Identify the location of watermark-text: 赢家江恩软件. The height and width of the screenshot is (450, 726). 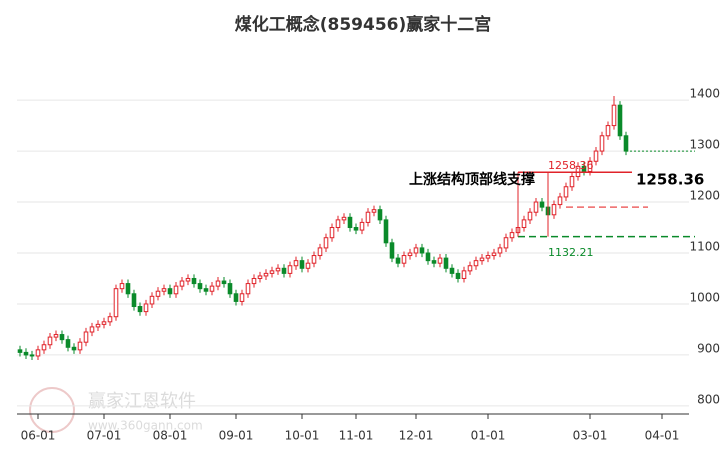
(142, 401).